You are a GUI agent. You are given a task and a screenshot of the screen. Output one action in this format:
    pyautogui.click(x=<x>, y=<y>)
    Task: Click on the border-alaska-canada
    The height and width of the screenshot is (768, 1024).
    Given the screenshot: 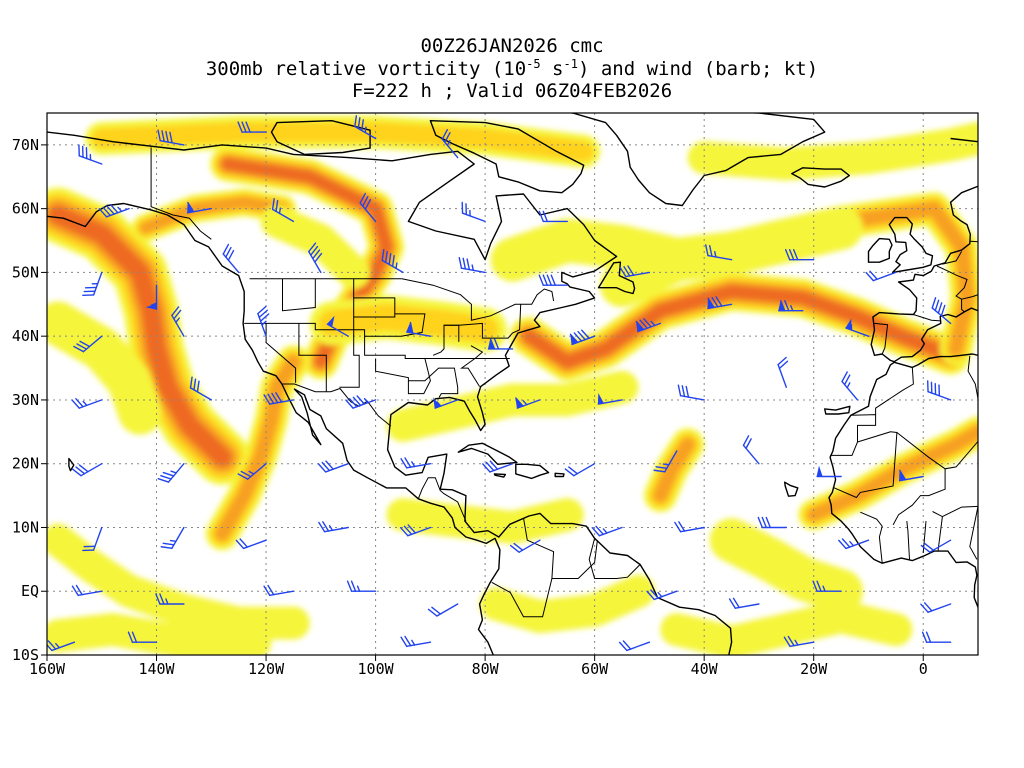 What is the action you would take?
    pyautogui.click(x=181, y=193)
    